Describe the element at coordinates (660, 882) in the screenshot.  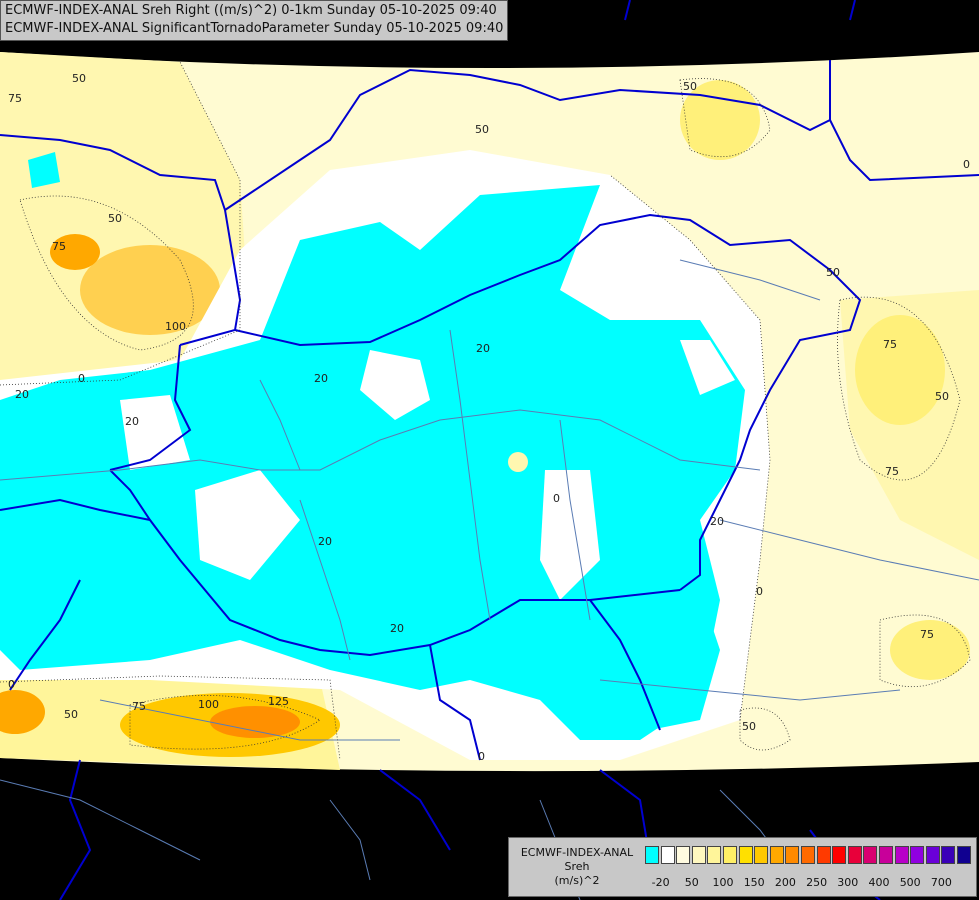
I see `legend-tick-label: -20` at that location.